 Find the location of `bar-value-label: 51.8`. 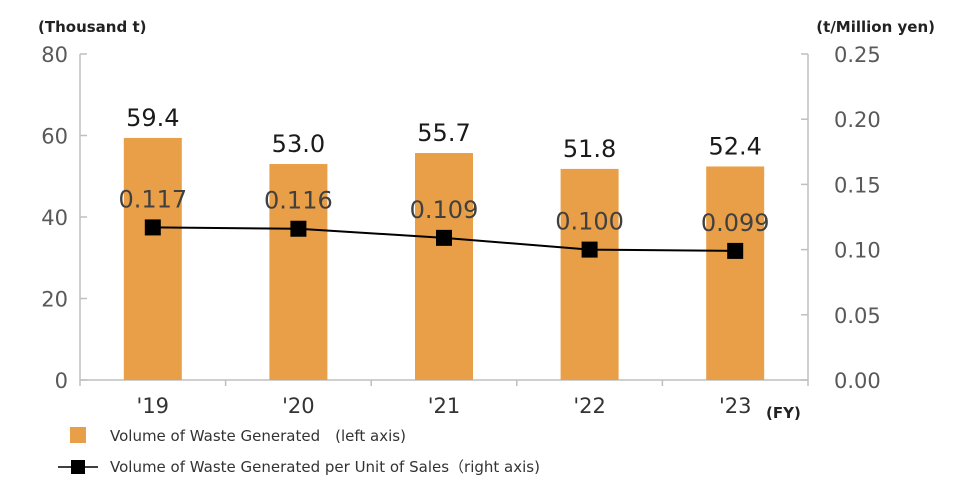

bar-value-label: 51.8 is located at coordinates (589, 149).